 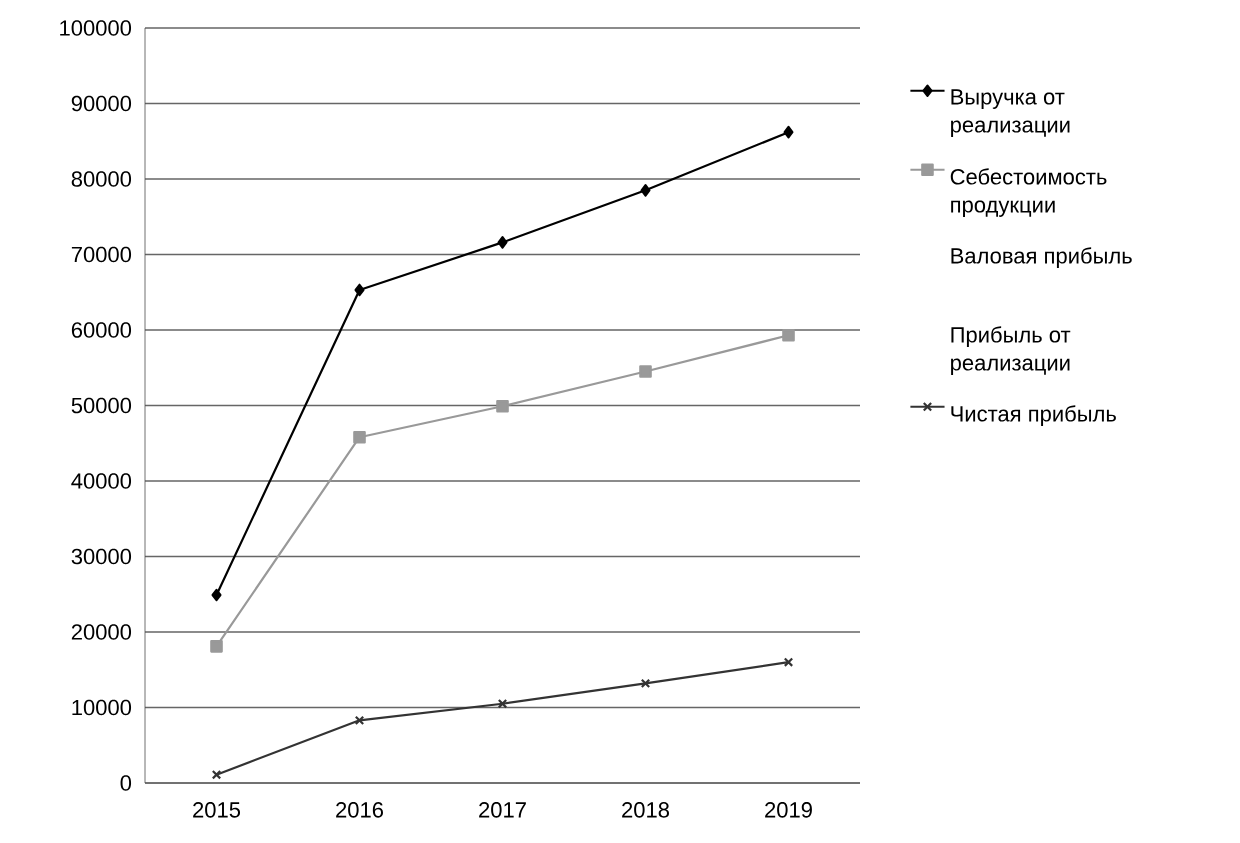 What do you see at coordinates (1011, 350) in the screenshot?
I see `text: Прибыль от реализации` at bounding box center [1011, 350].